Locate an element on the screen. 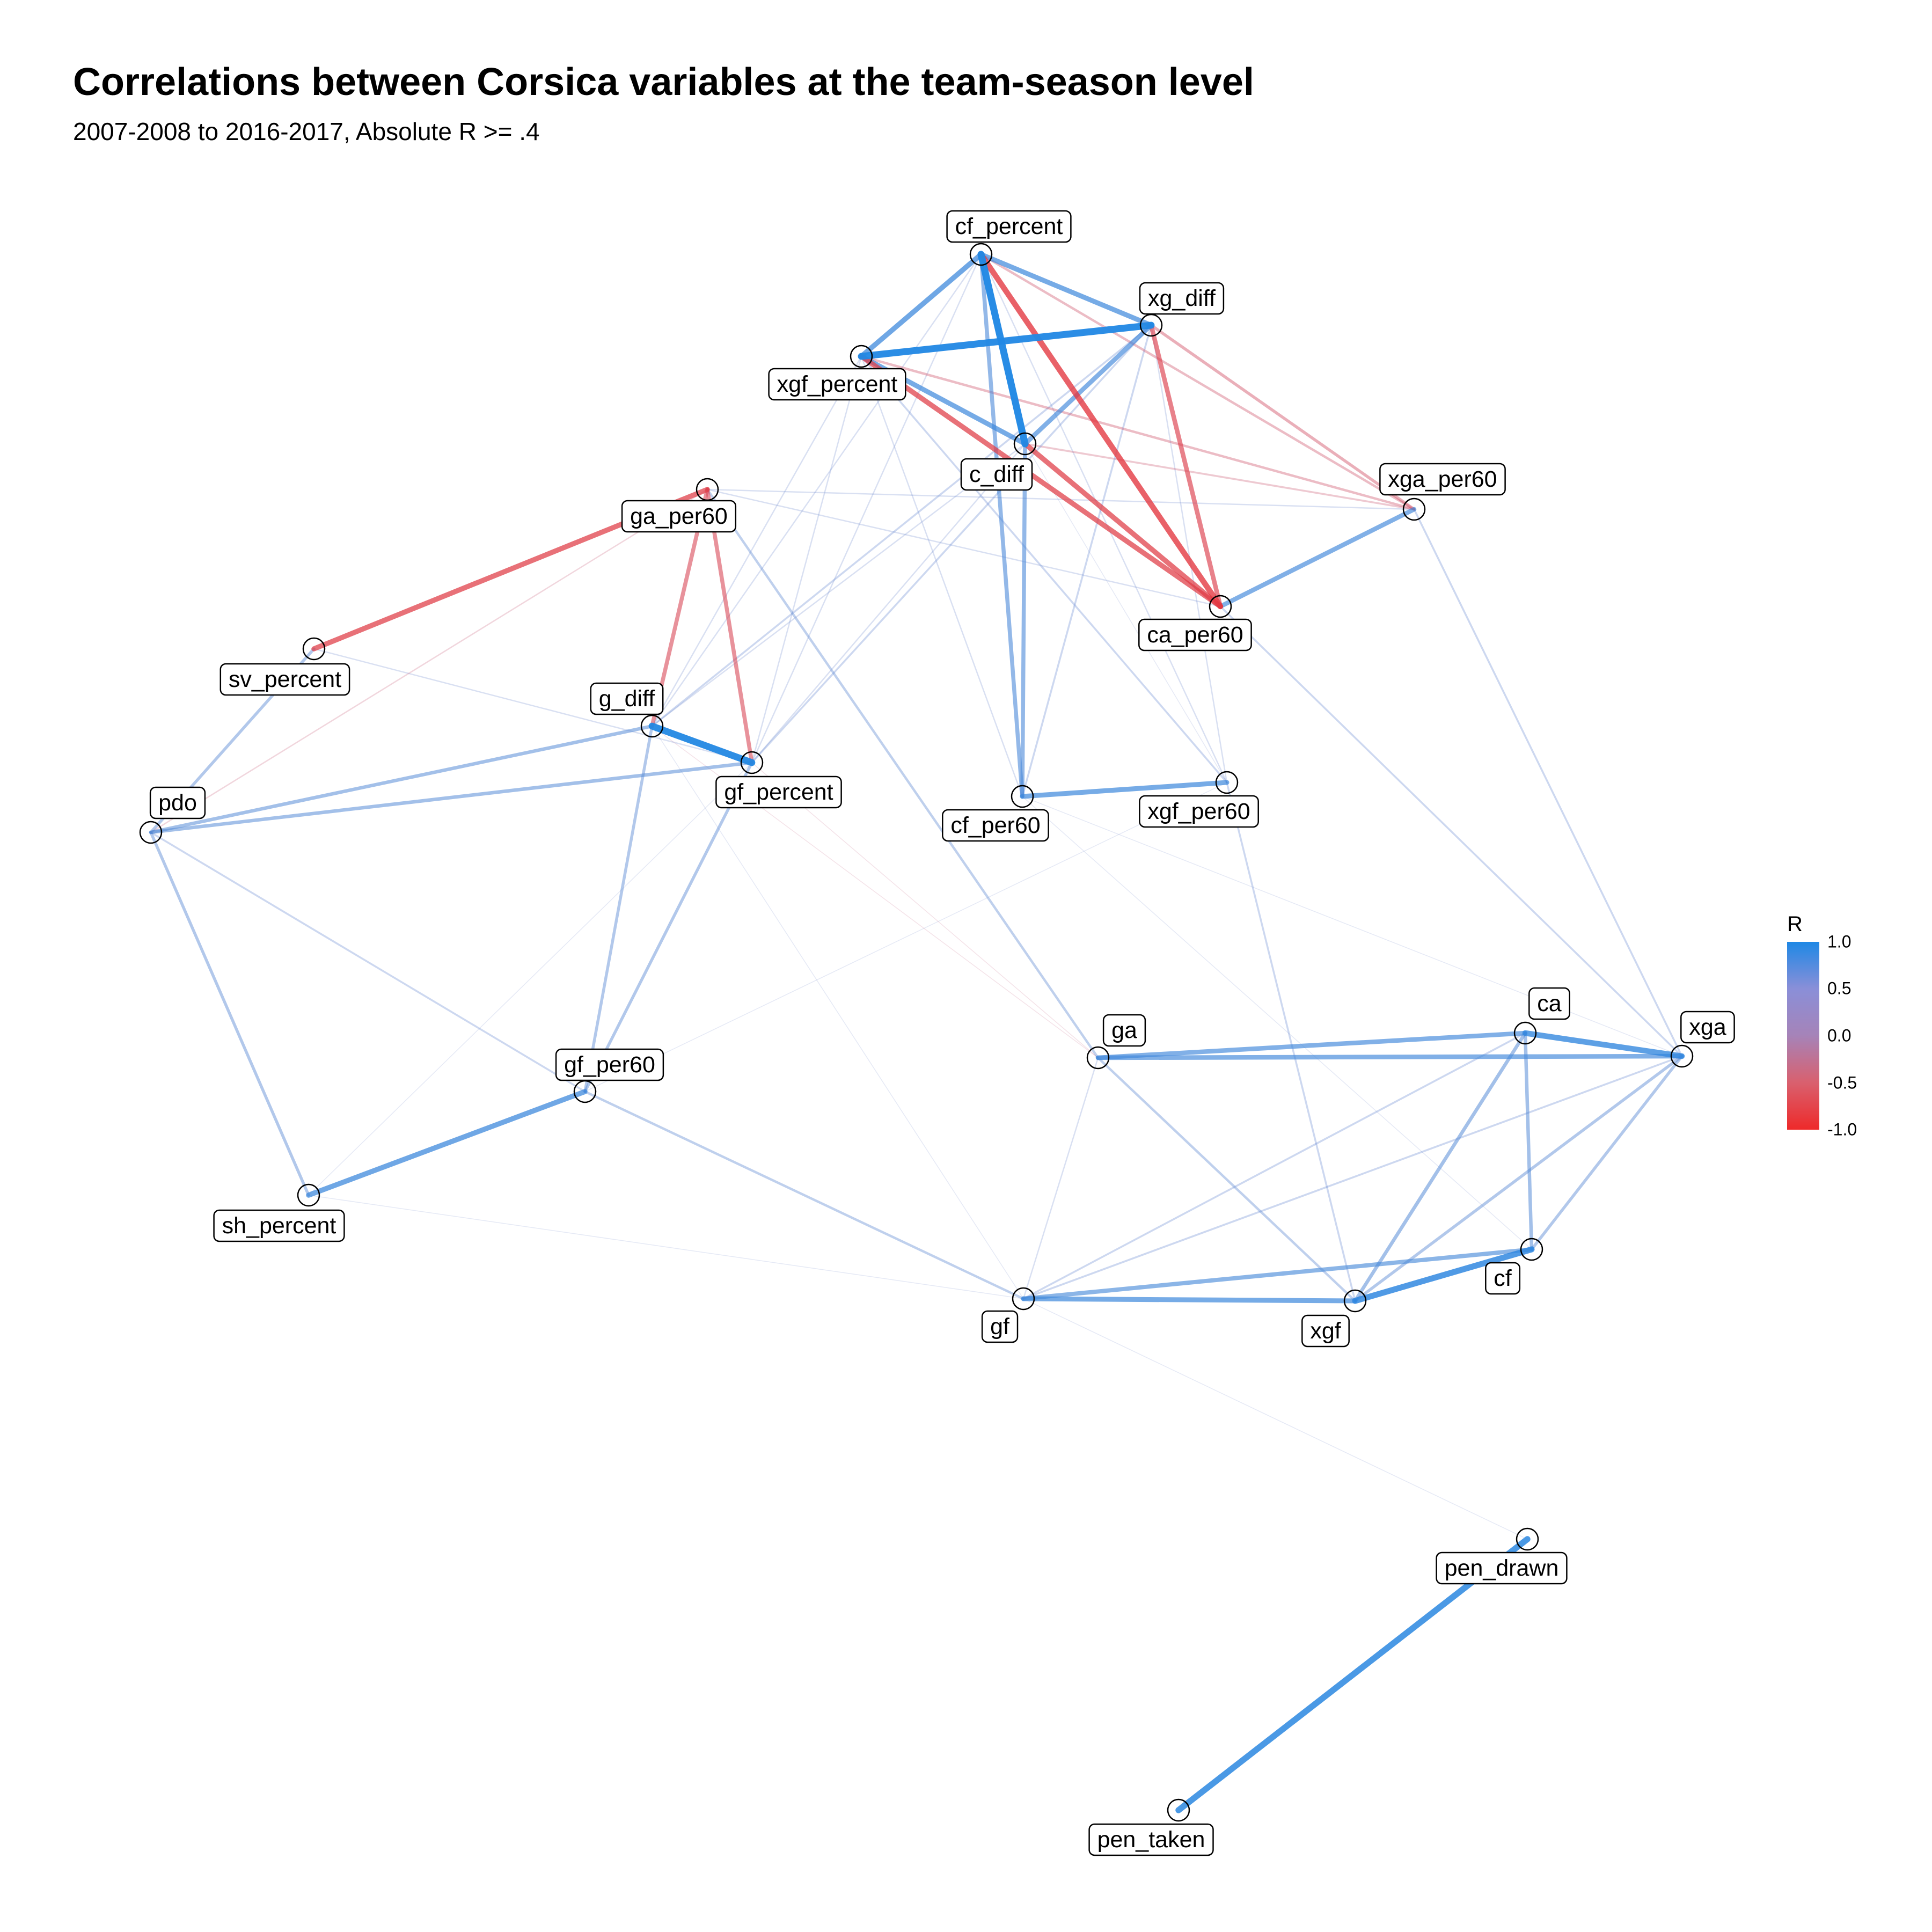  edge-c_diff-xgf_per60 is located at coordinates (1125, 613).